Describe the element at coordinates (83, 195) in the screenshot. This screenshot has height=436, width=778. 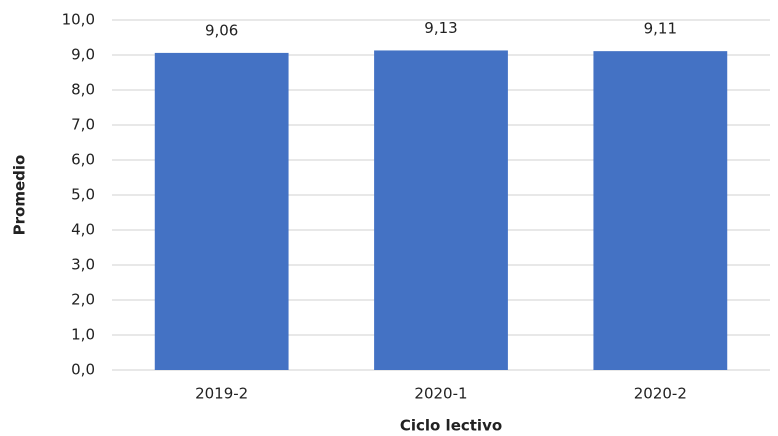
I see `y-tick-label: 5,0` at that location.